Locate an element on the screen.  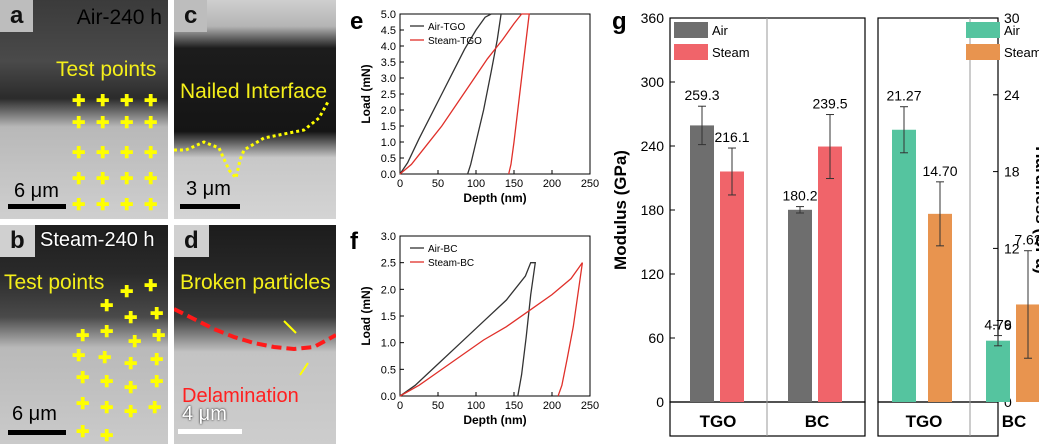
panel-d-scale-label: 4 μm is located at coordinates (204, 414).